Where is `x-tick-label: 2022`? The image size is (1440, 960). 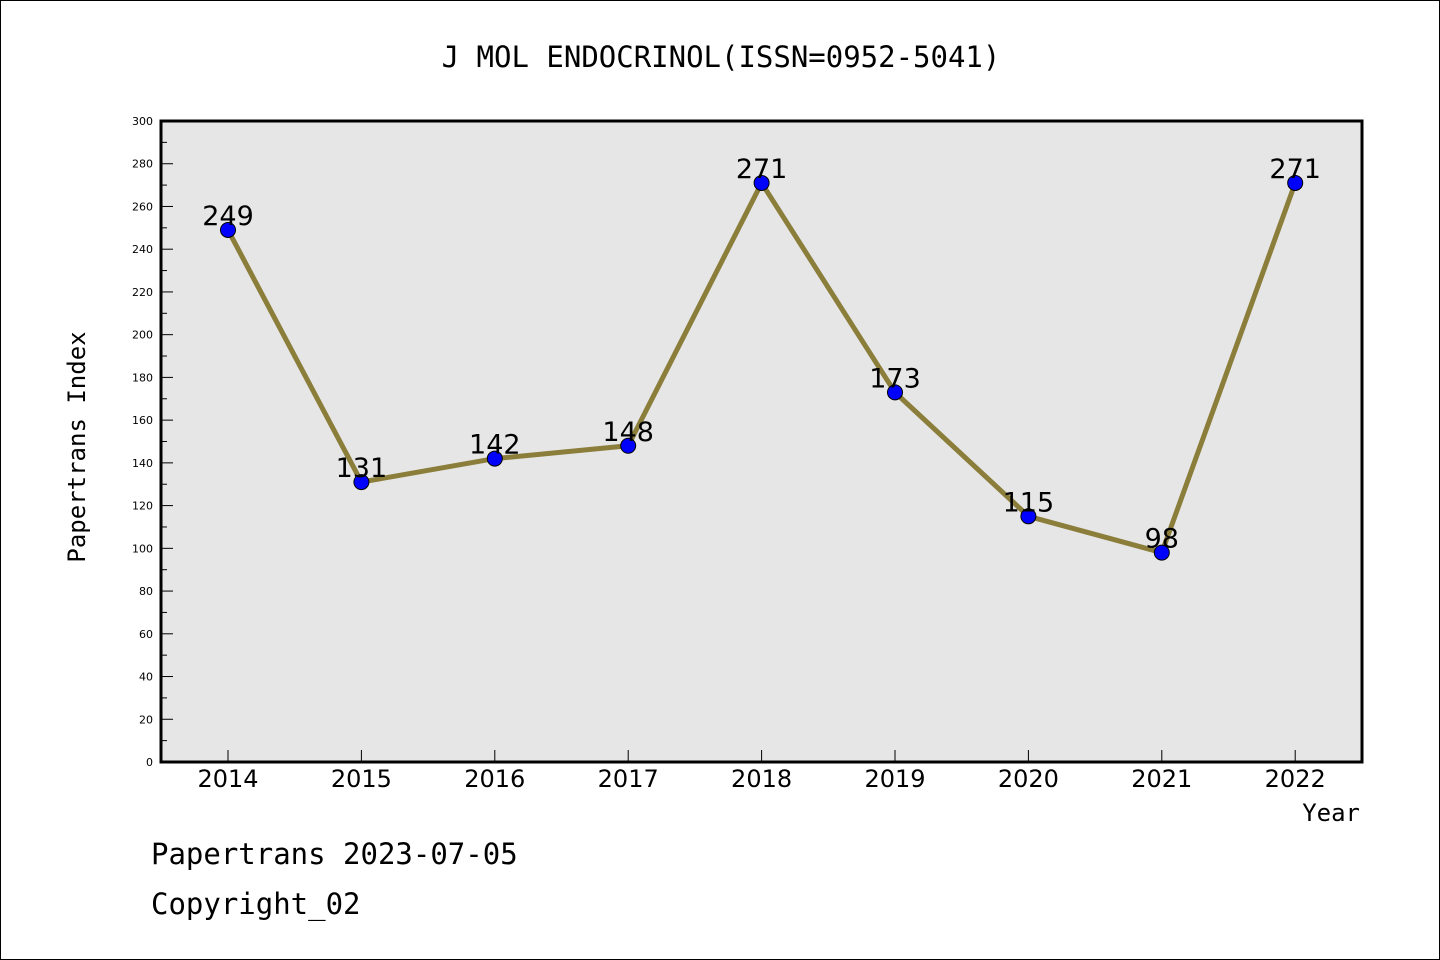
x-tick-label: 2022 is located at coordinates (1295, 779).